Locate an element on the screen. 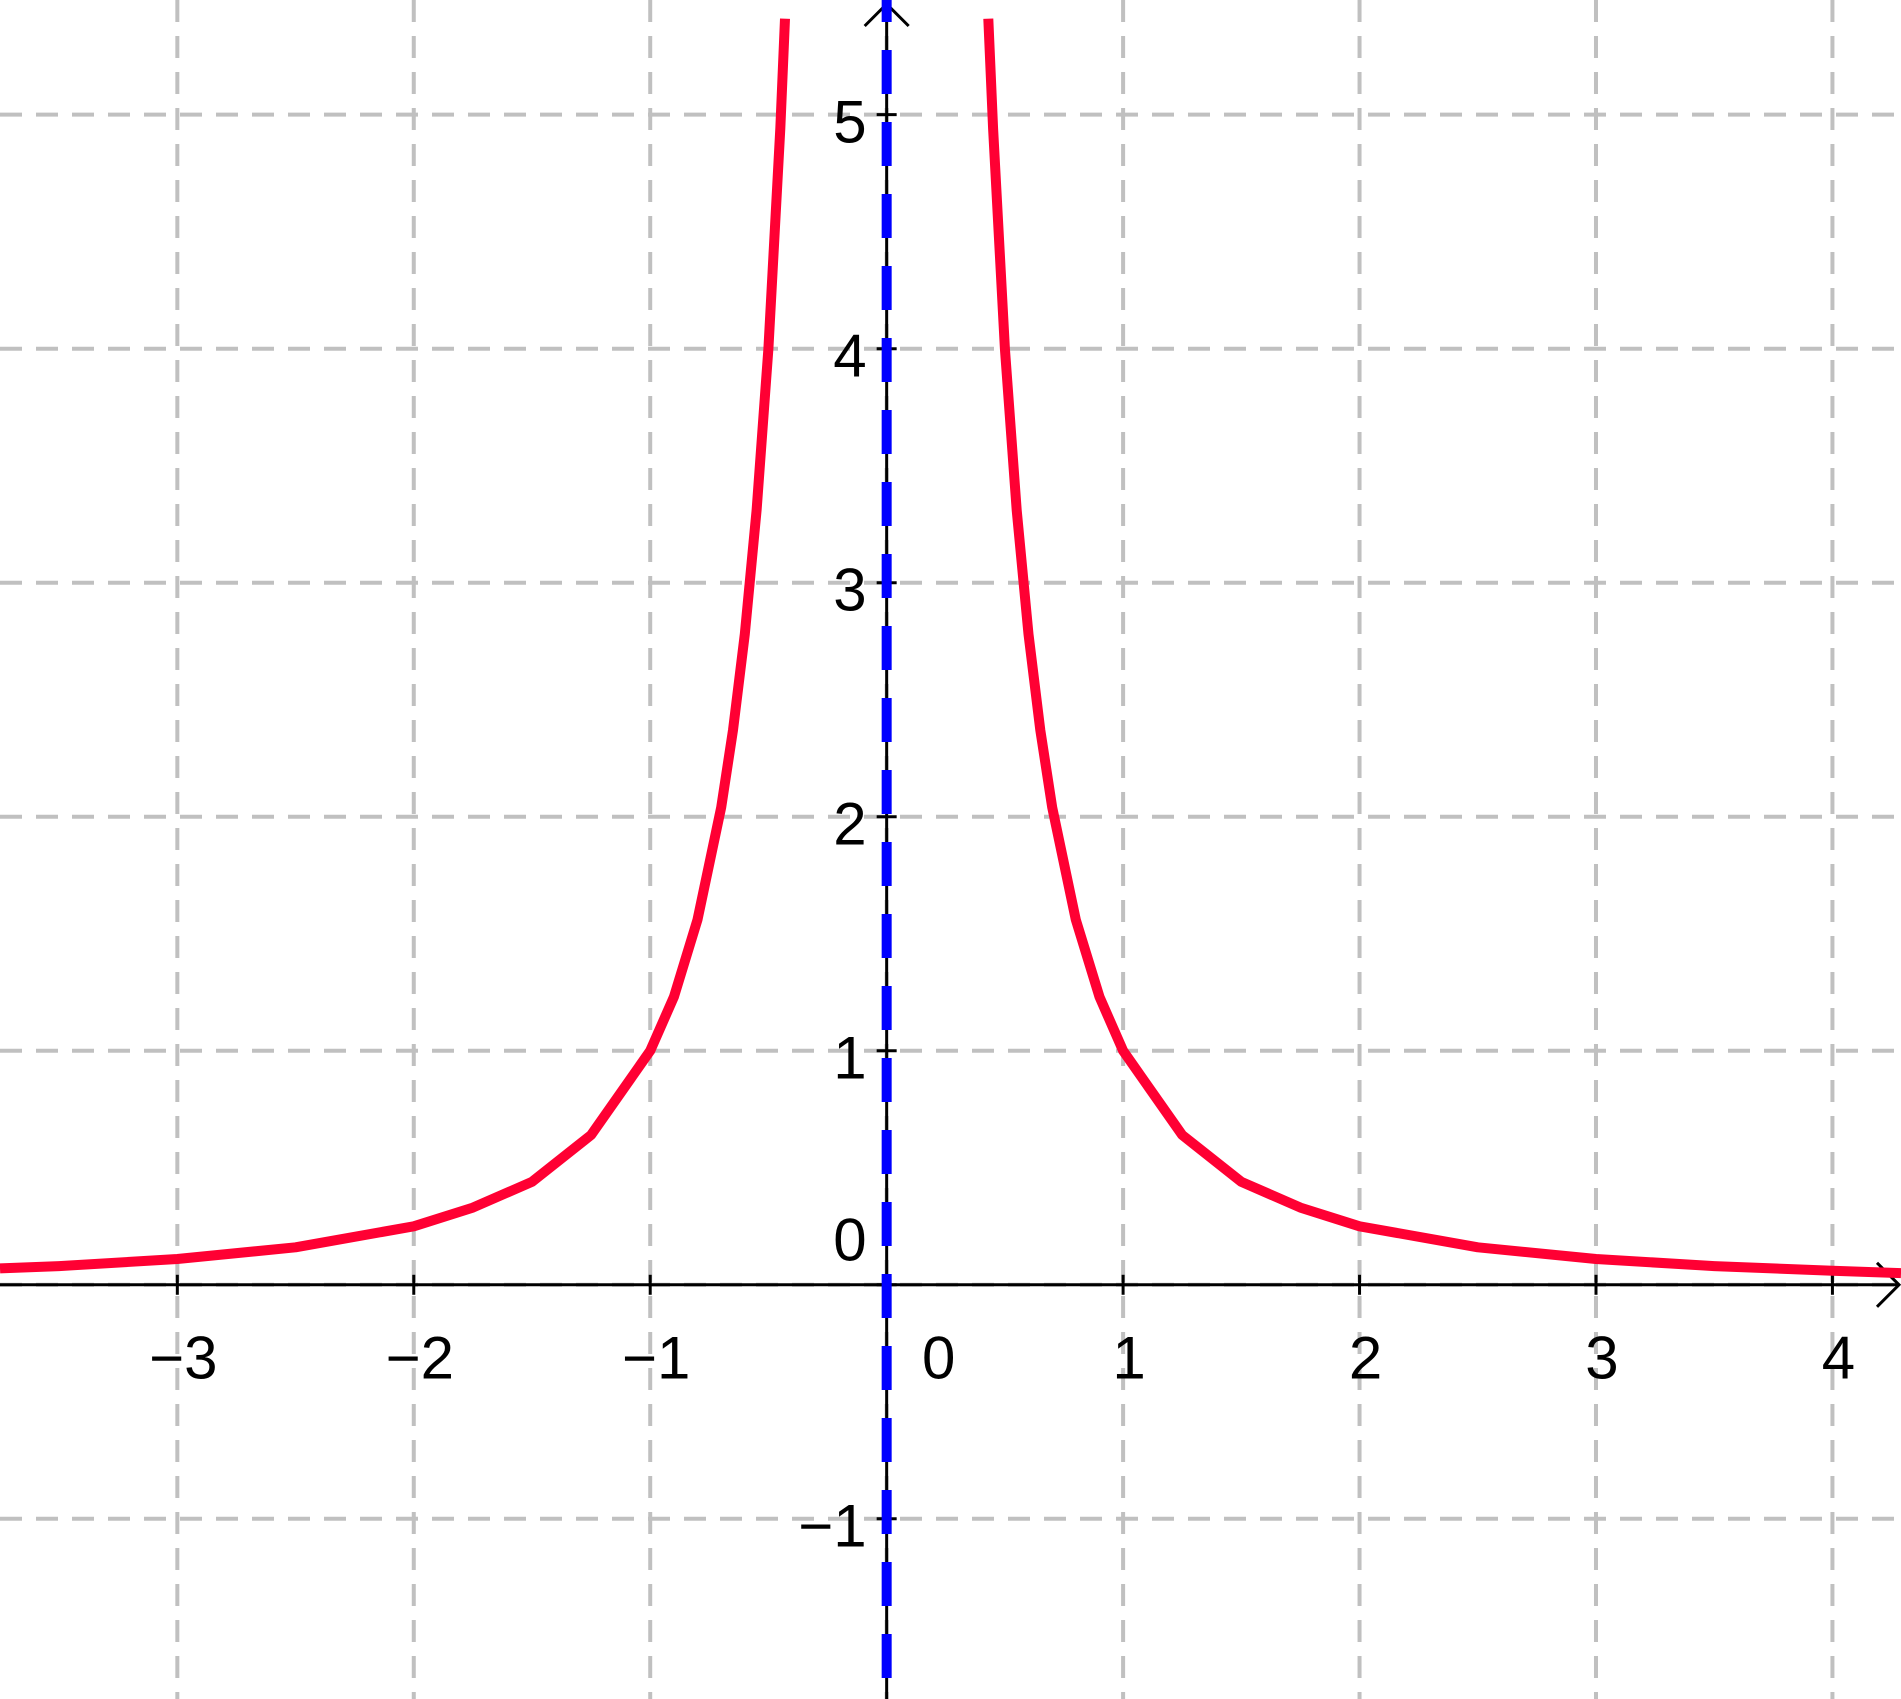 Image resolution: width=1901 pixels, height=1699 pixels. x-tick-label: 4 is located at coordinates (1838, 1358).